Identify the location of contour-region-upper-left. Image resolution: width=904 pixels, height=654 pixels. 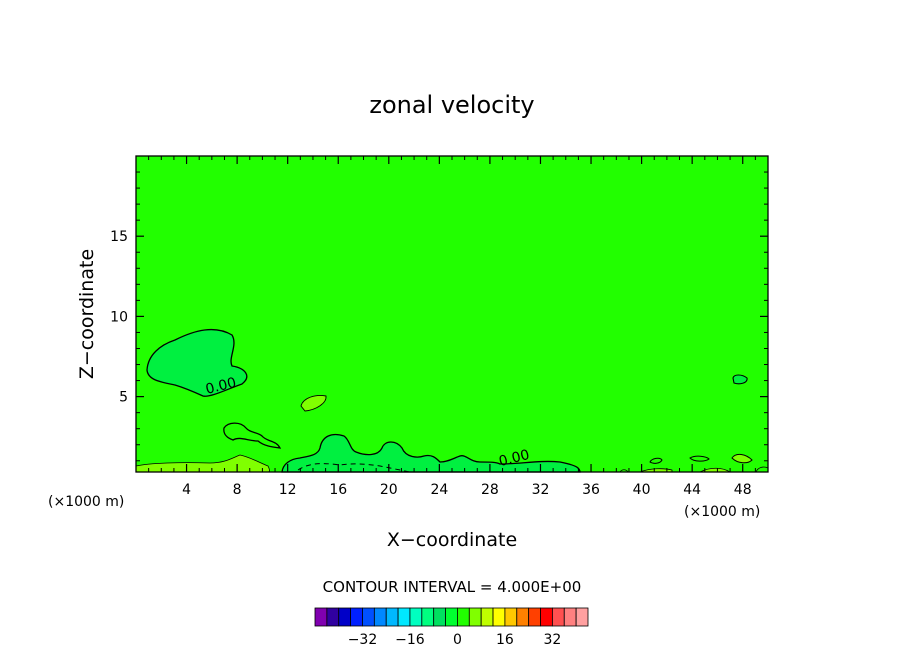
(197, 362).